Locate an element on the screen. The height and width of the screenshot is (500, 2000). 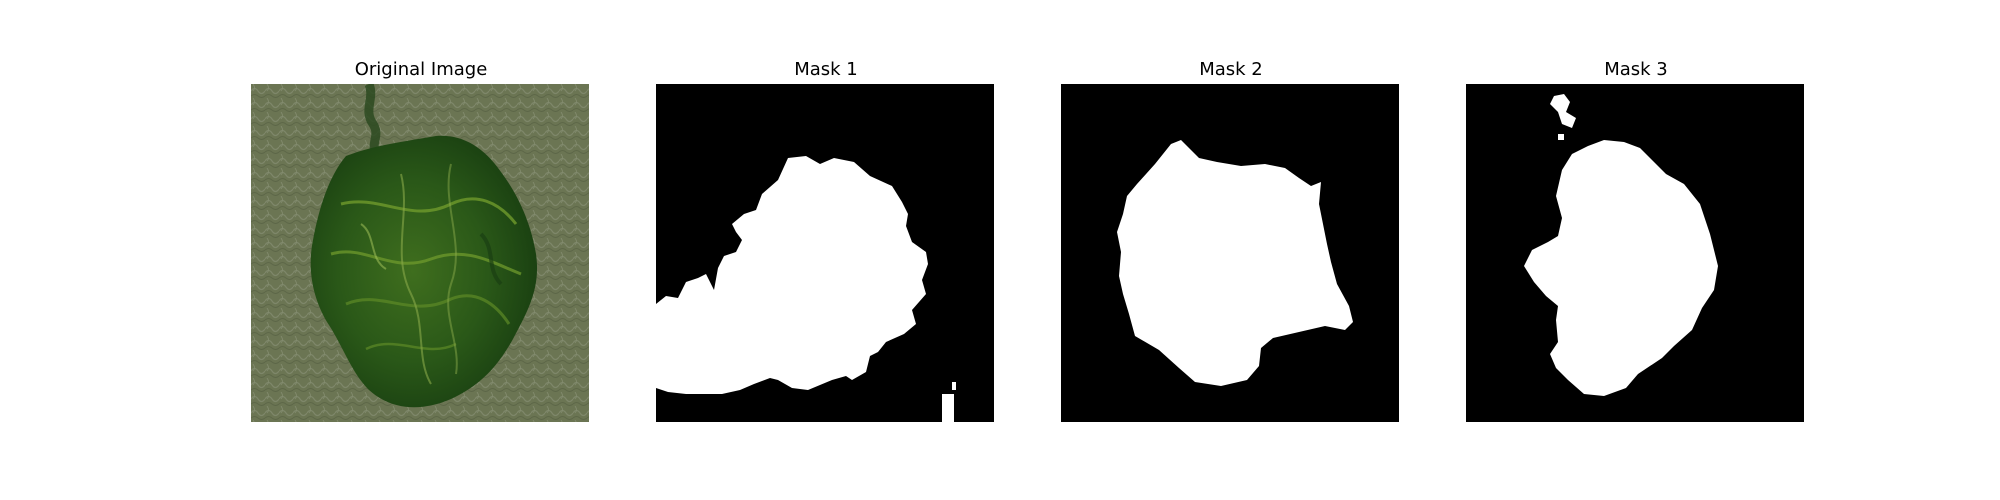
mask-2-image is located at coordinates (1230, 253).